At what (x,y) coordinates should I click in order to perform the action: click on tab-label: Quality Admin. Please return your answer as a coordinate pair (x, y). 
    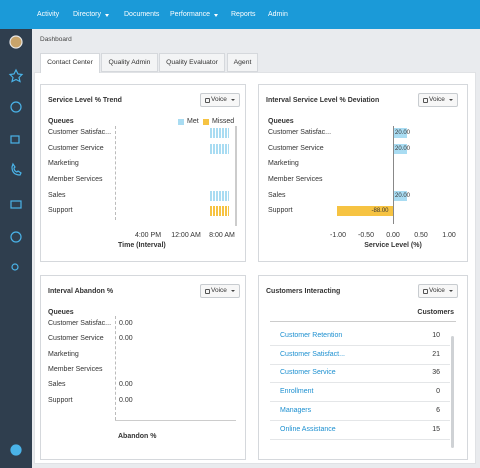
    Looking at the image, I should click on (129, 62).